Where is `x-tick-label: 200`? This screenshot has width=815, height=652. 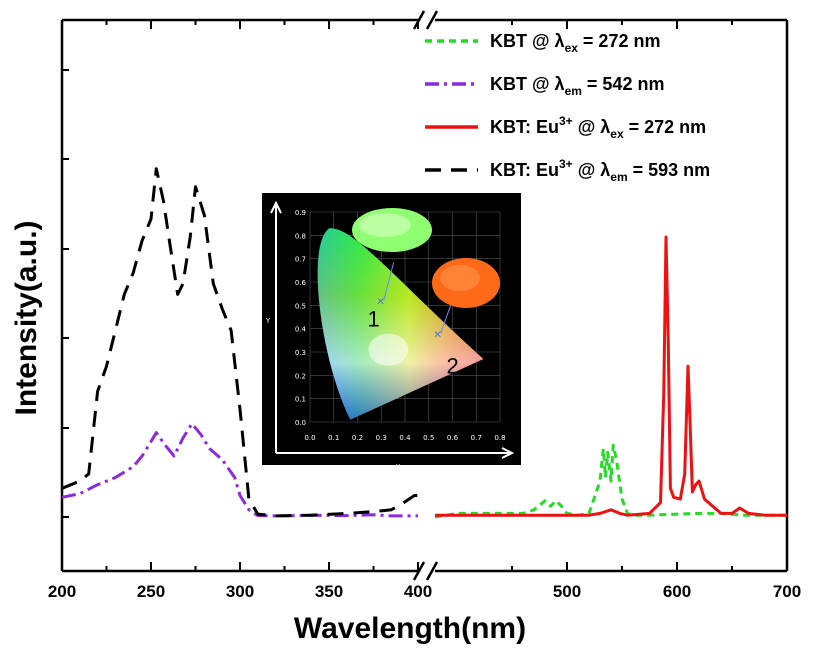 x-tick-label: 200 is located at coordinates (62, 591).